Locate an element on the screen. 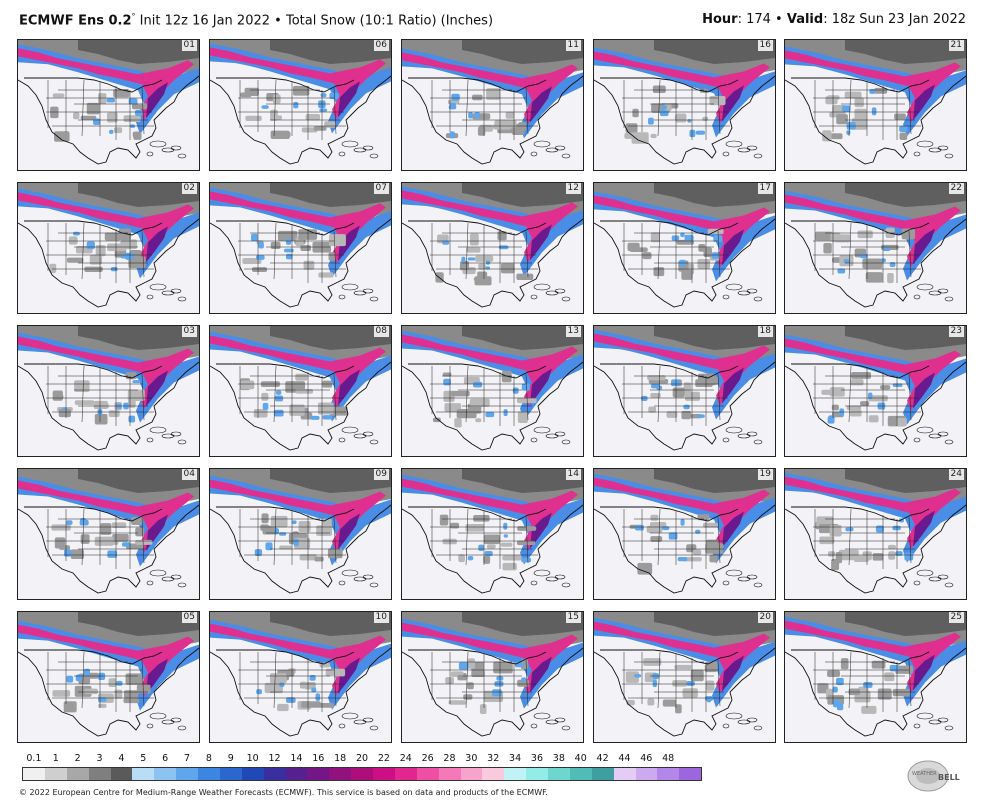 This screenshot has height=808, width=984. weatherbell-logo: WEATHER BELL is located at coordinates (935, 776).